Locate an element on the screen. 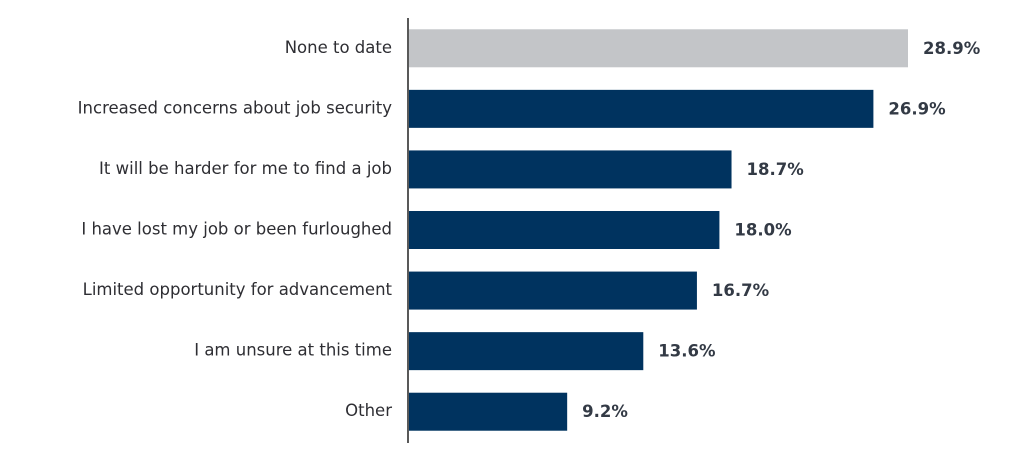 The image size is (1032, 472). category-label: Other is located at coordinates (368, 410).